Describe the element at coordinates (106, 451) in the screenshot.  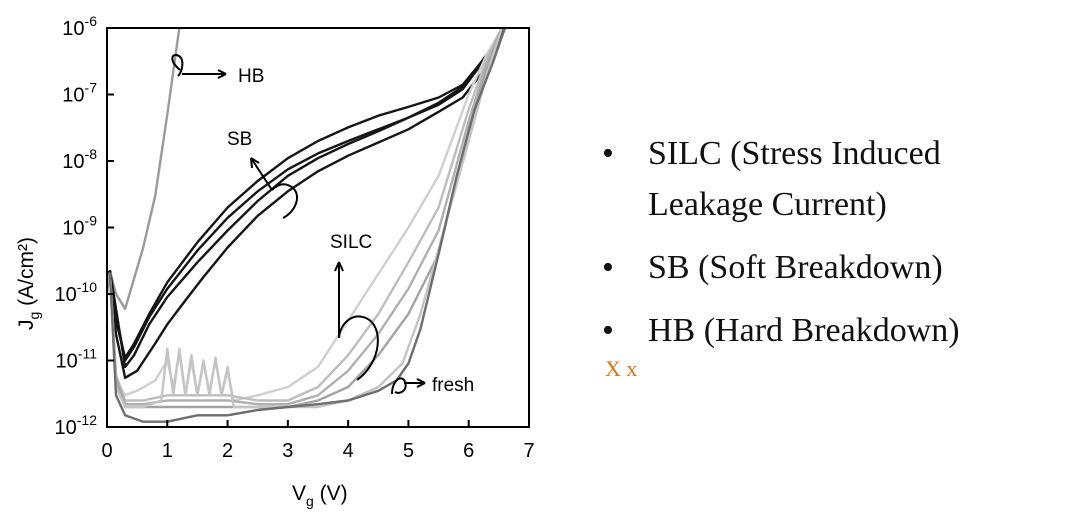
I see `x-tick-label: 0` at that location.